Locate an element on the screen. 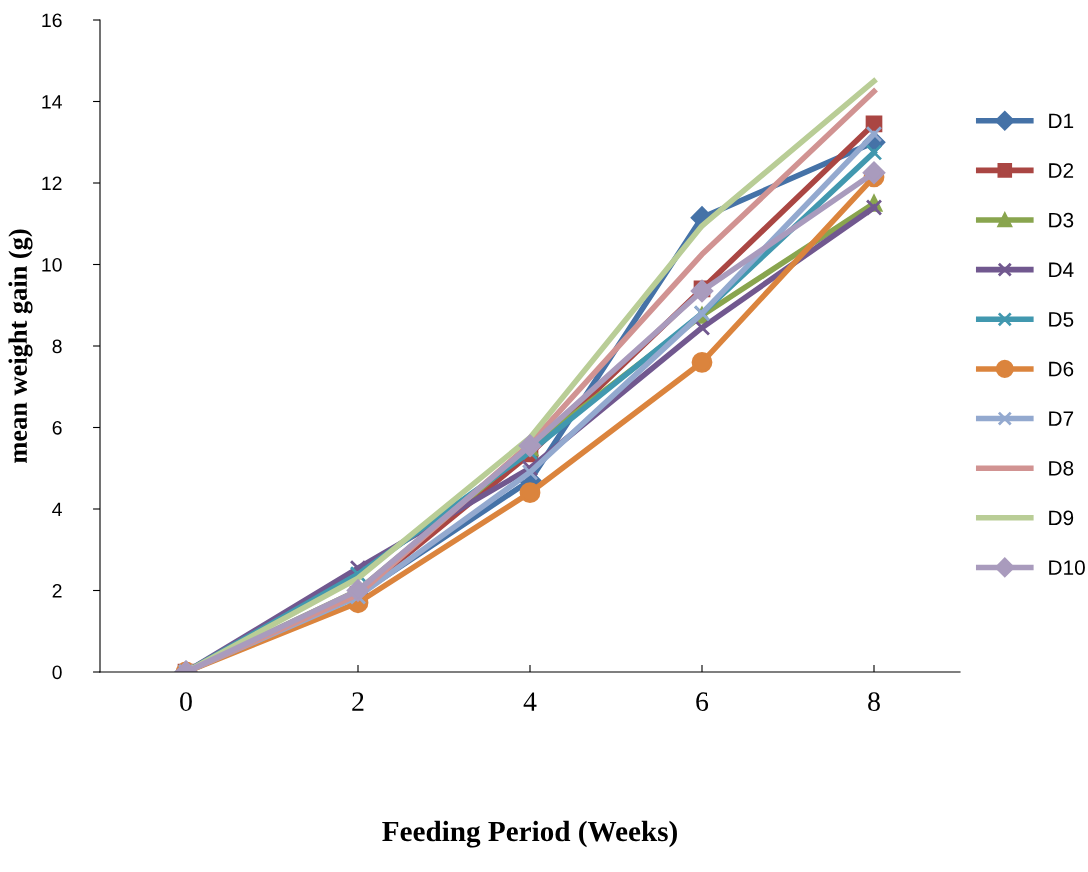 The height and width of the screenshot is (872, 1088). y-tick-label: 10 is located at coordinates (52, 264).